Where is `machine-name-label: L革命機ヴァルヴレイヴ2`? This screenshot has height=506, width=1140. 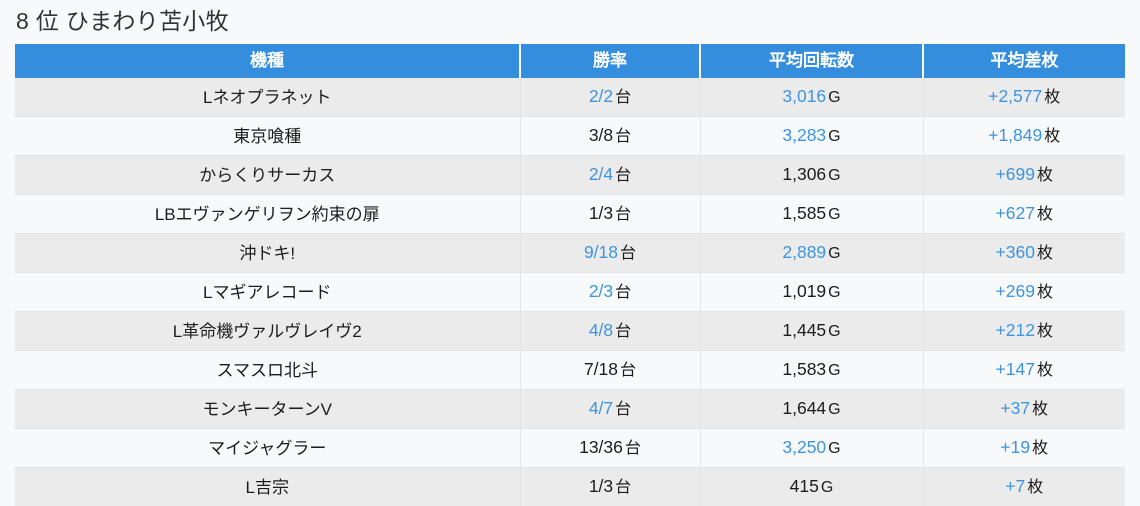 machine-name-label: L革命機ヴァルヴレイヴ2 is located at coordinates (267, 331).